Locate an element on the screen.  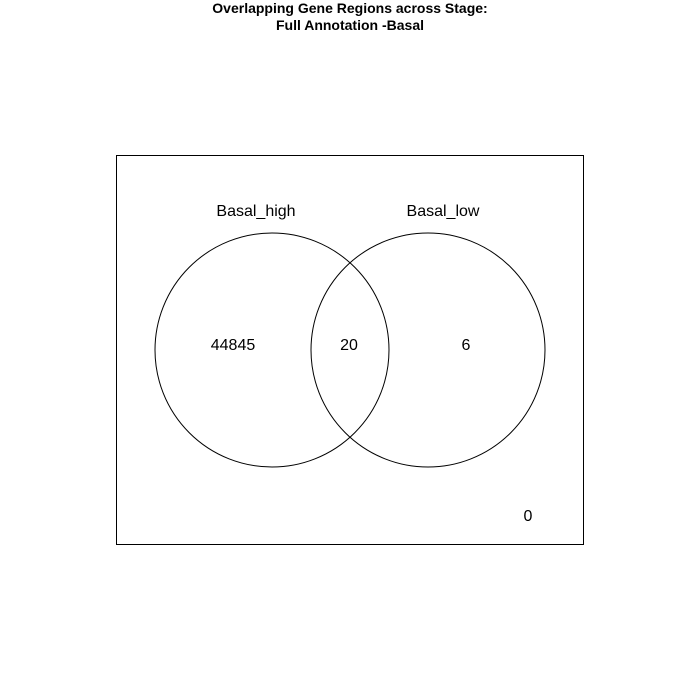
region-count-basal-low-only: 6 is located at coordinates (466, 345).